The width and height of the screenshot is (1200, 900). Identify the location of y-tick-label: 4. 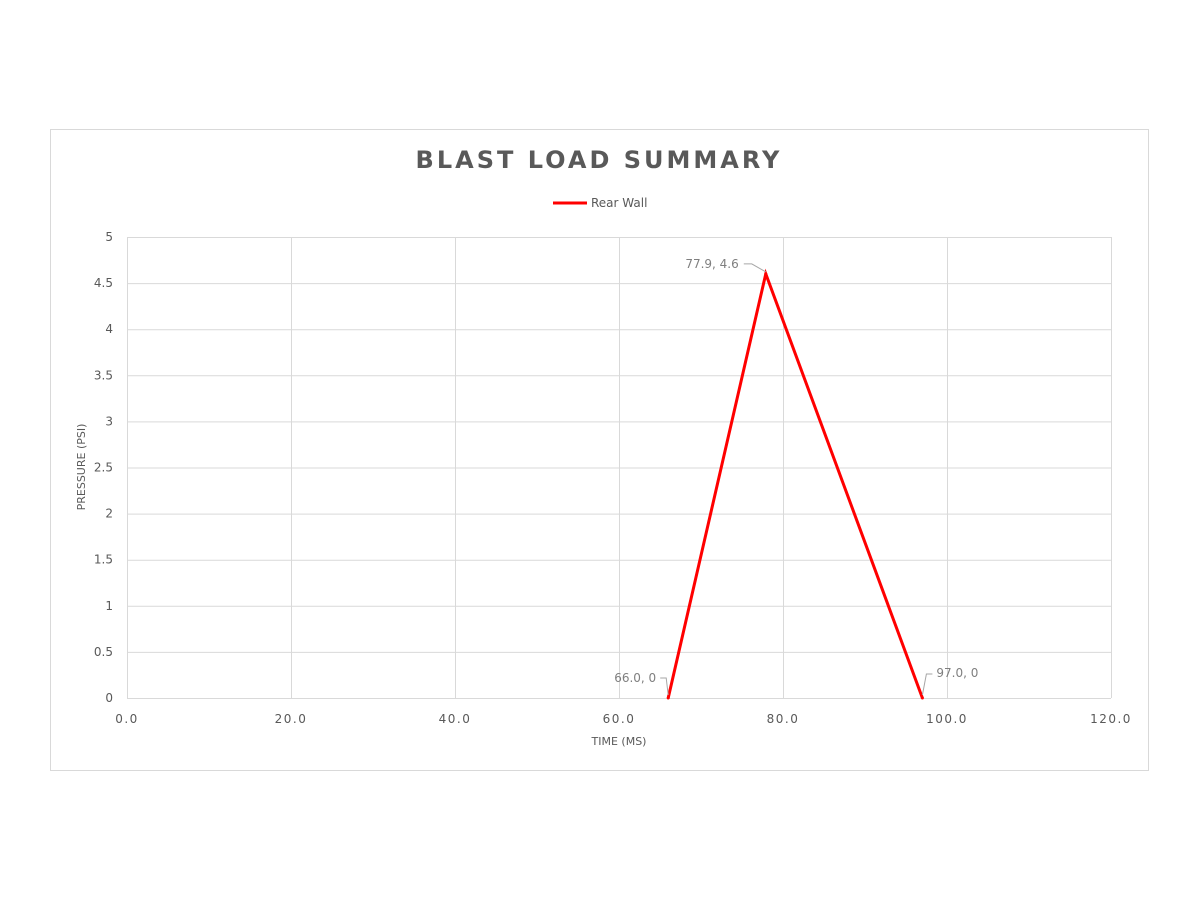
(109, 329).